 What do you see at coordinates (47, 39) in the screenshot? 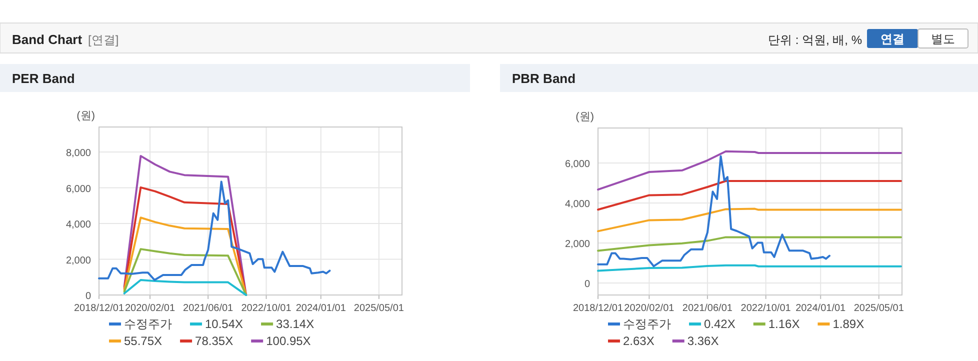
I see `text: Band Chart` at bounding box center [47, 39].